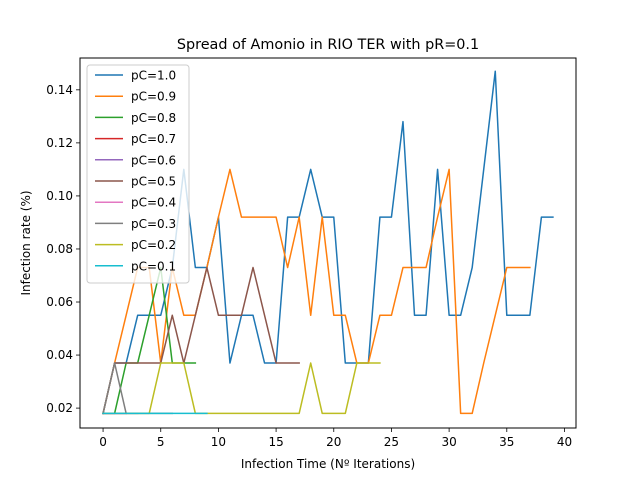 The width and height of the screenshot is (640, 480). What do you see at coordinates (275, 442) in the screenshot?
I see `x-tick-label: 15` at bounding box center [275, 442].